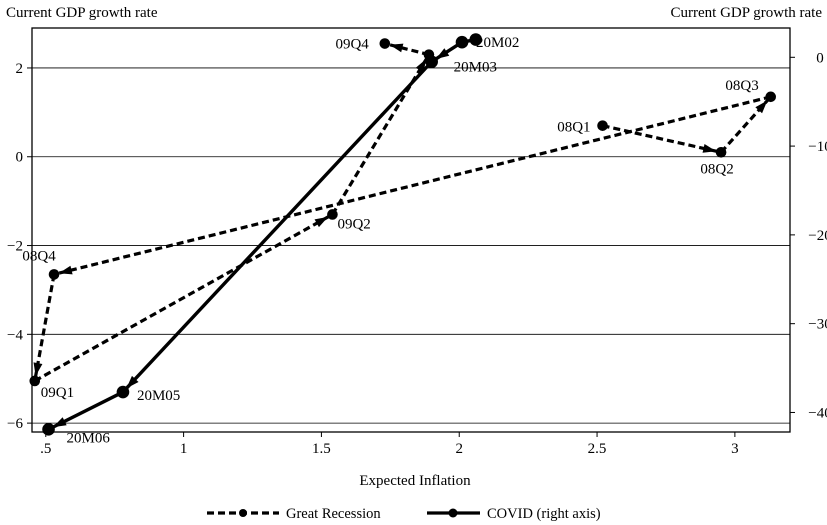 The width and height of the screenshot is (827, 525). I want to click on legend-item-great-recession: Great Recession, so click(294, 514).